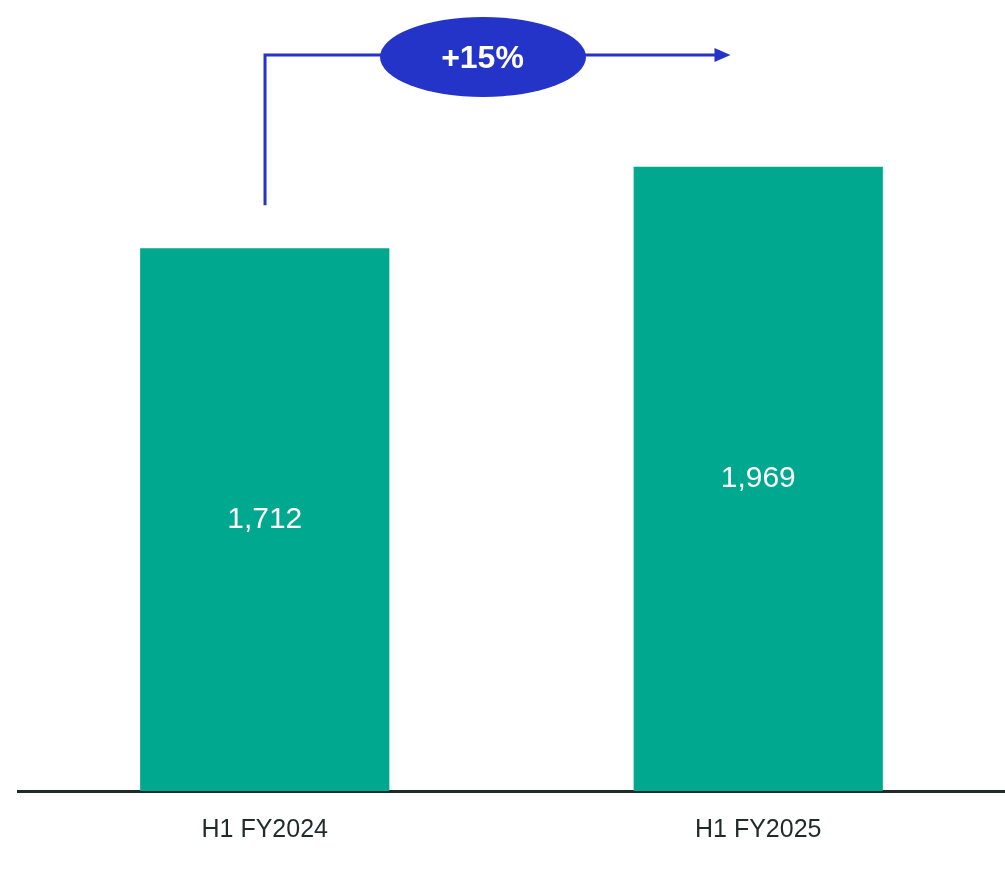 This screenshot has height=877, width=1005. Describe the element at coordinates (265, 517) in the screenshot. I see `data-label: 1,712` at that location.